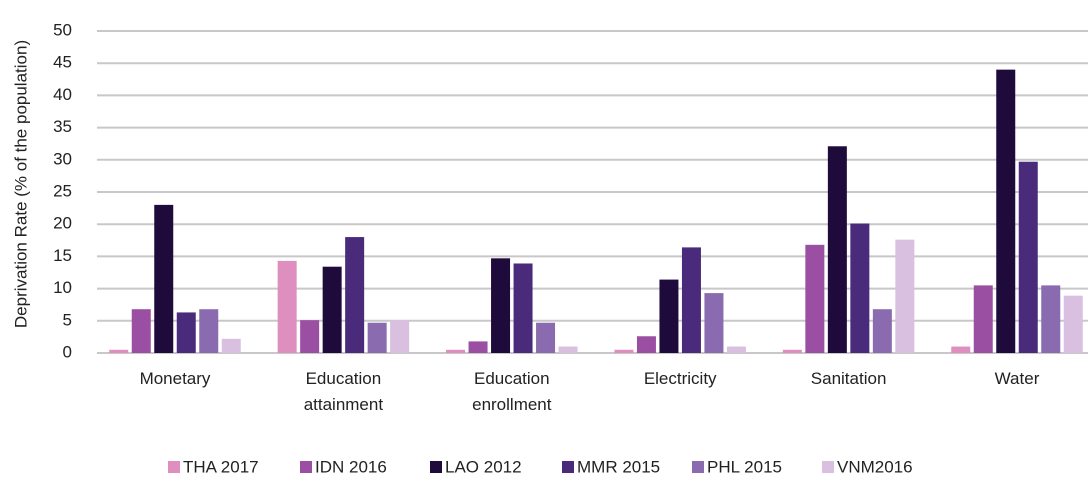  I want to click on y-tick-label: 15, so click(62, 255).